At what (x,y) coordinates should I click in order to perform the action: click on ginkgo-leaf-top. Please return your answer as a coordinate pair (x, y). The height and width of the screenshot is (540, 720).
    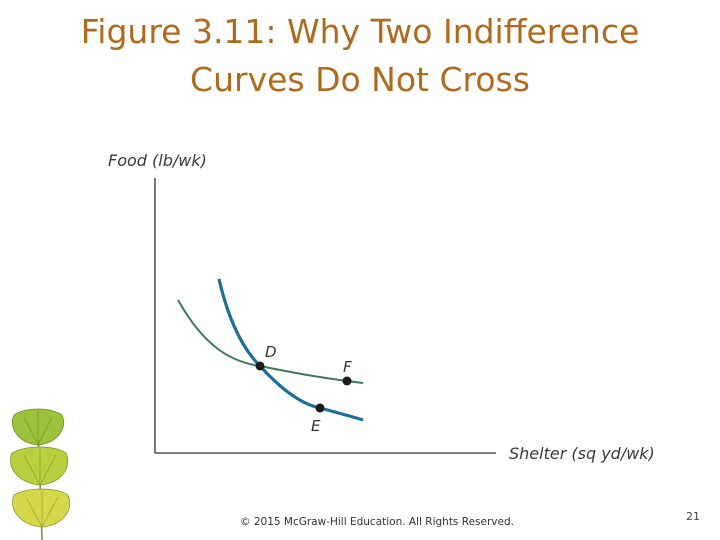
    Looking at the image, I should click on (38, 427).